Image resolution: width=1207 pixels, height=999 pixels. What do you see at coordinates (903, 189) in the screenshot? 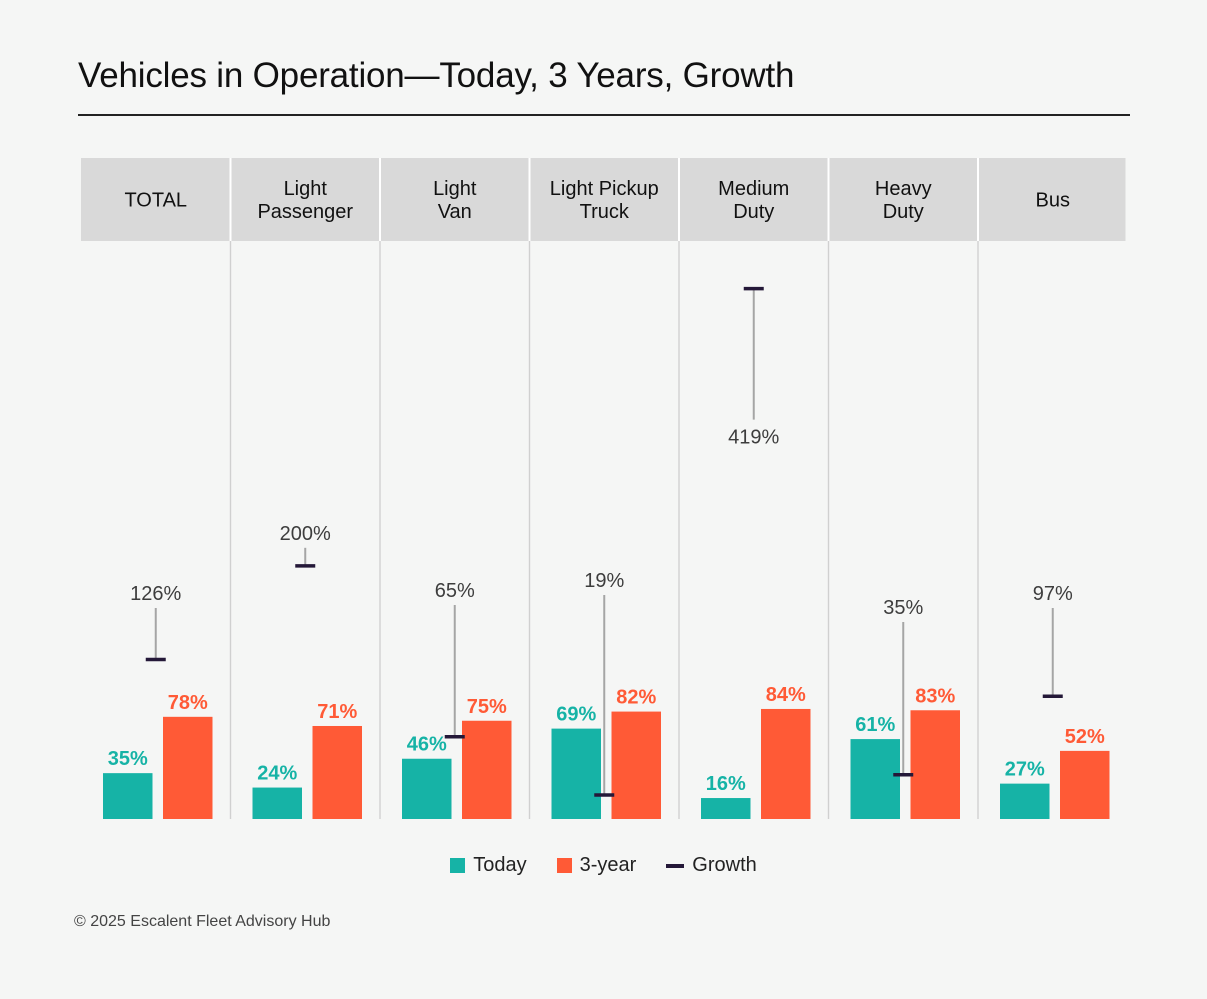
I see `category-label-heavy-duty: Heavy` at bounding box center [903, 189].